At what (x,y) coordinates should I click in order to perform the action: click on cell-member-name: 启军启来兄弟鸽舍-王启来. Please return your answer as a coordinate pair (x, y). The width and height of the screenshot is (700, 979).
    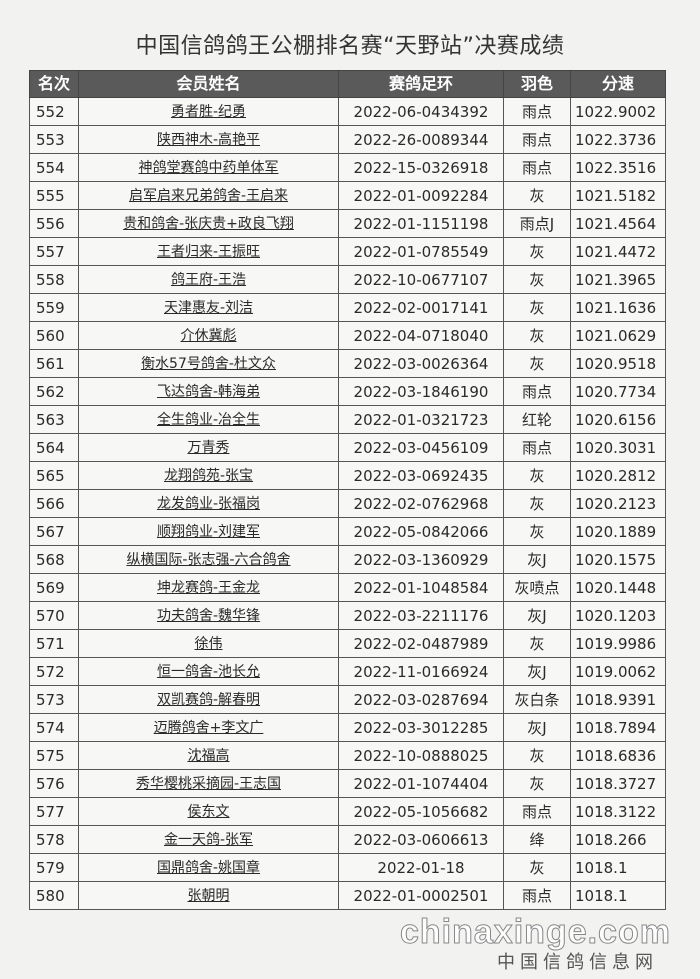
    Looking at the image, I should click on (208, 195).